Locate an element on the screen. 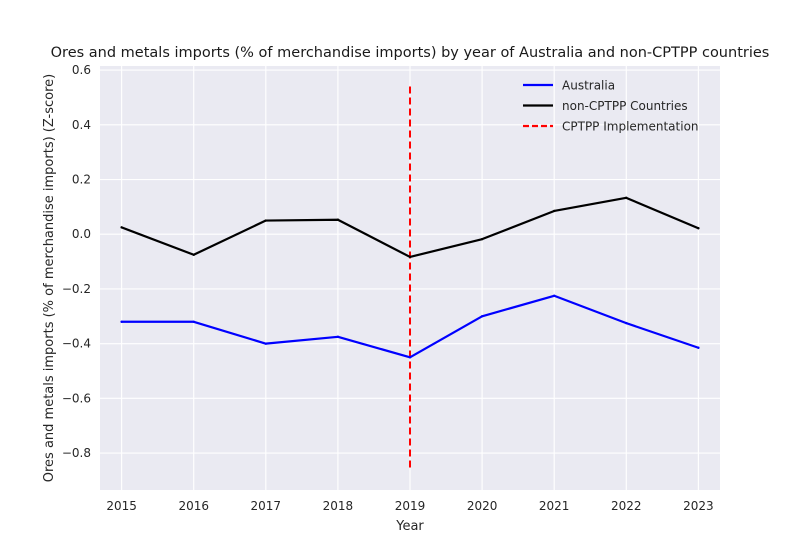 The image size is (800, 550). x-tick-label: 2019 is located at coordinates (410, 506).